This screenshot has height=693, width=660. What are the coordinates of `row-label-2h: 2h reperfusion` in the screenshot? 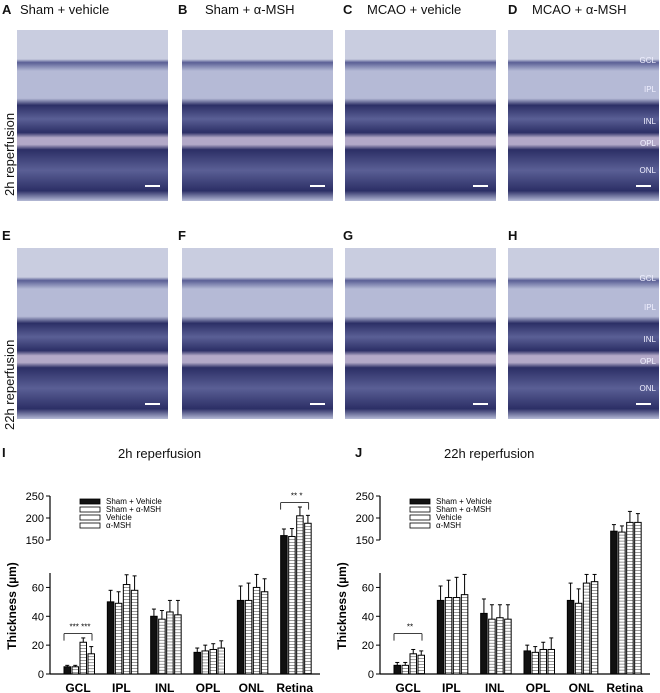 It's located at (9, 154).